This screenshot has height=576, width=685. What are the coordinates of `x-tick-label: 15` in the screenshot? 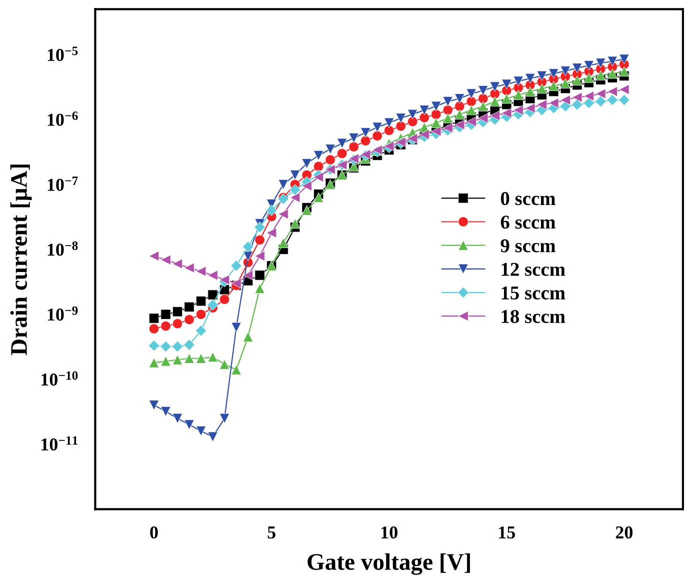 It's located at (507, 532).